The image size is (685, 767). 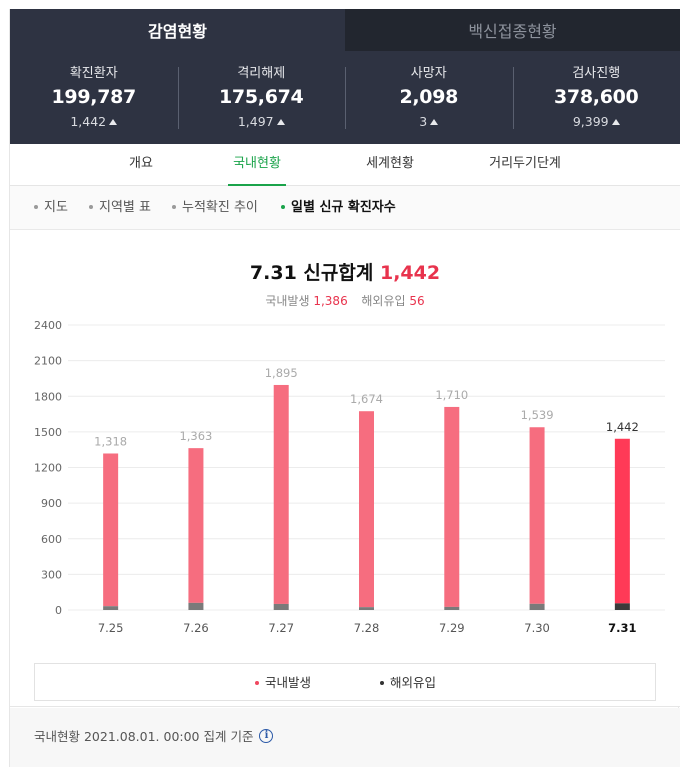 I want to click on domestic-label: 국내발생, so click(x=287, y=301).